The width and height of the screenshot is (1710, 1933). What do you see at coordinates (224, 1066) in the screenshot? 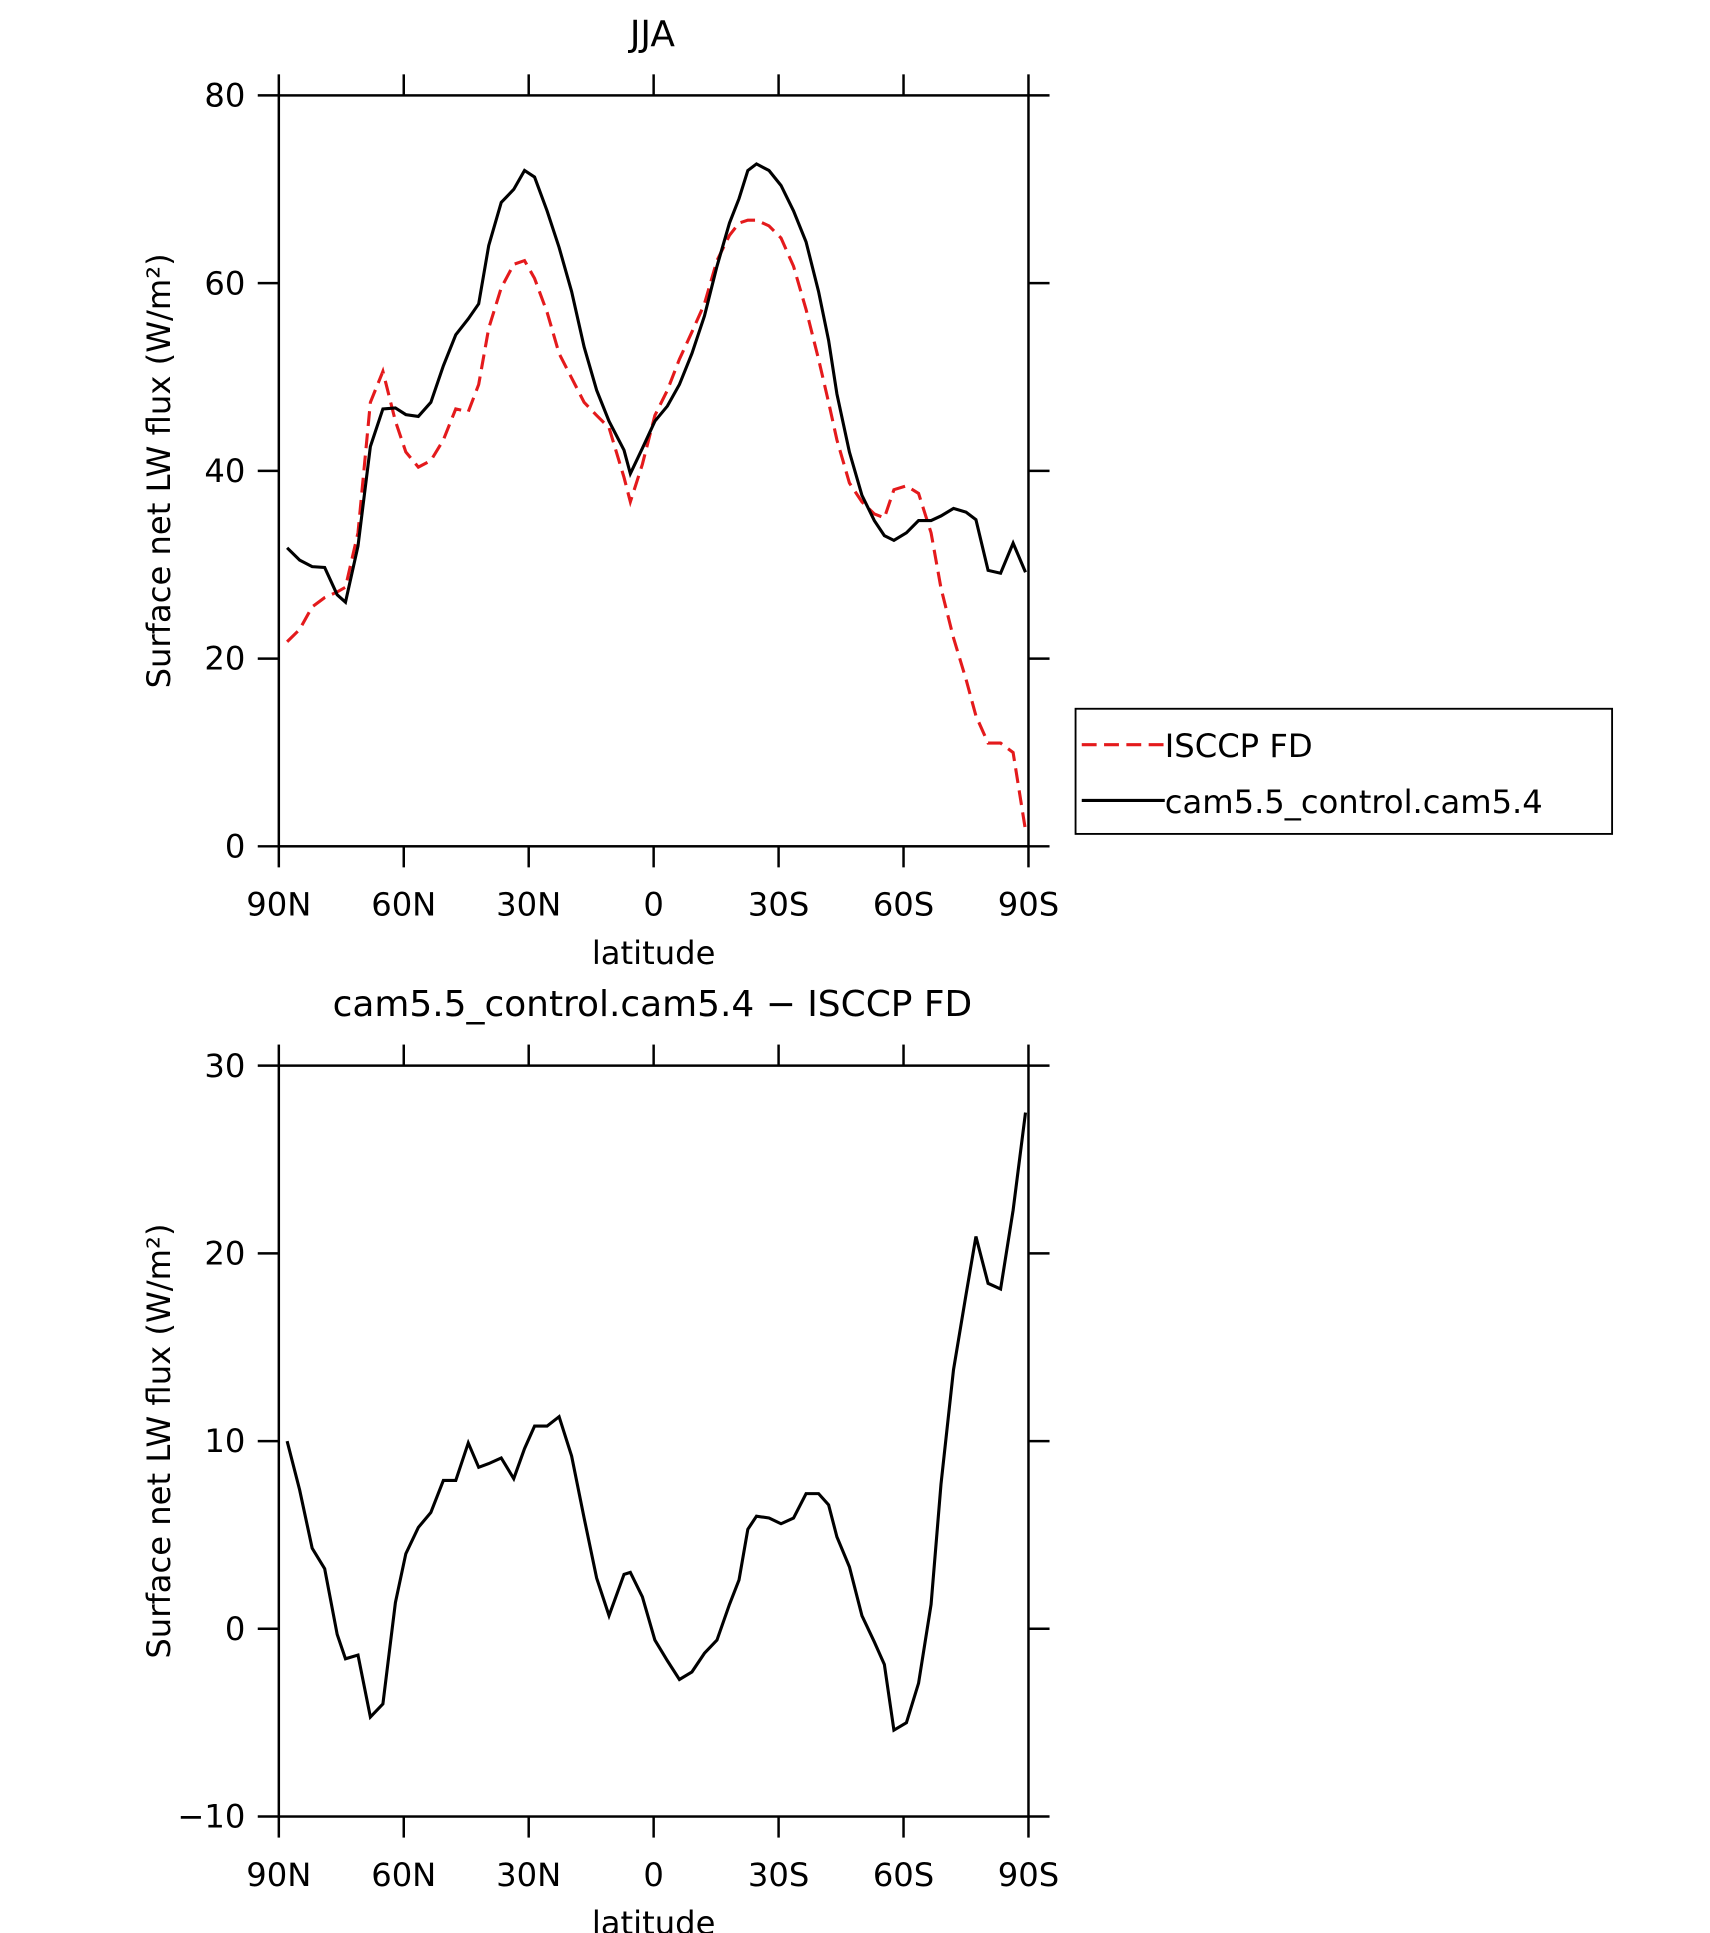
I see `y-tick-label: 30` at bounding box center [224, 1066].